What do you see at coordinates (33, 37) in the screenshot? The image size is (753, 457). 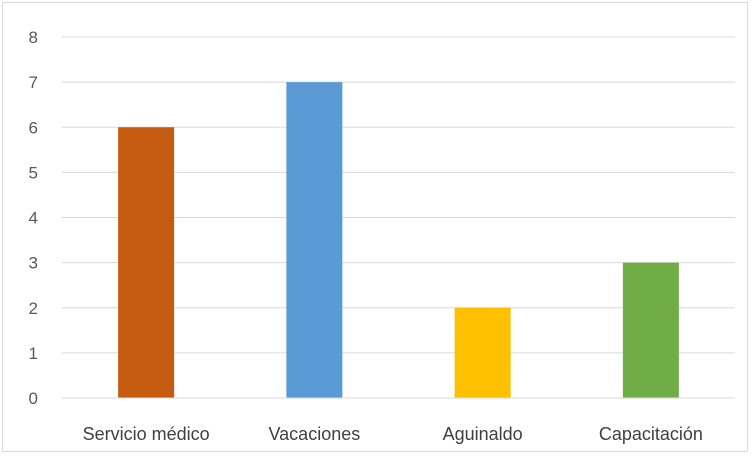 I see `y-tick-label-8: 8` at bounding box center [33, 37].